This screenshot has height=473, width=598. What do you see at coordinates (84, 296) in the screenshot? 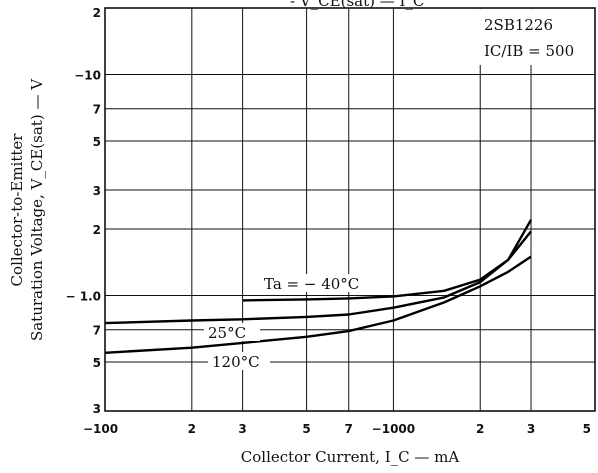
I see `y-tick-label: − 1.0` at bounding box center [84, 296].